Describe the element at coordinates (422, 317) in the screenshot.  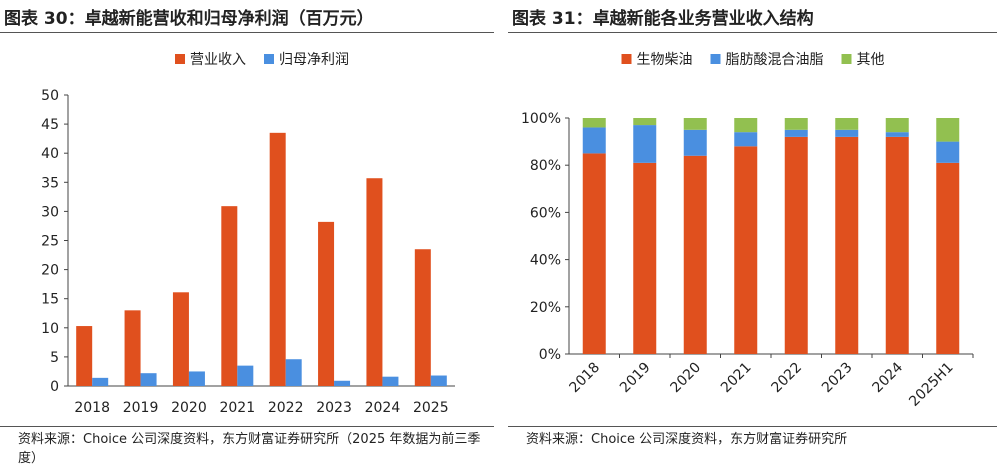
I see `bar-revenue-2025` at that location.